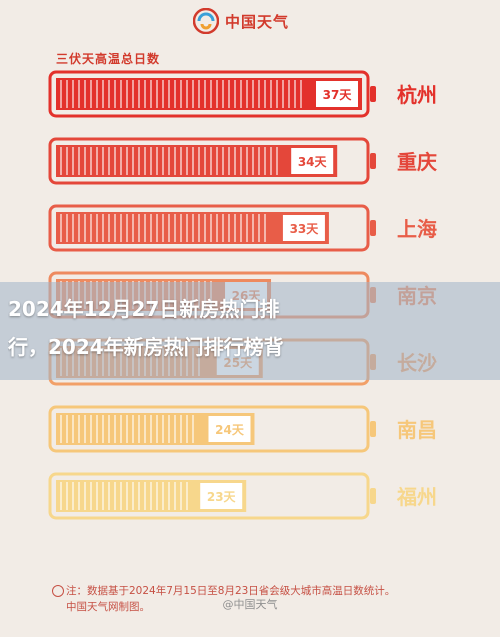 The height and width of the screenshot is (637, 500). Describe the element at coordinates (58, 591) in the screenshot. I see `note-icon` at that location.